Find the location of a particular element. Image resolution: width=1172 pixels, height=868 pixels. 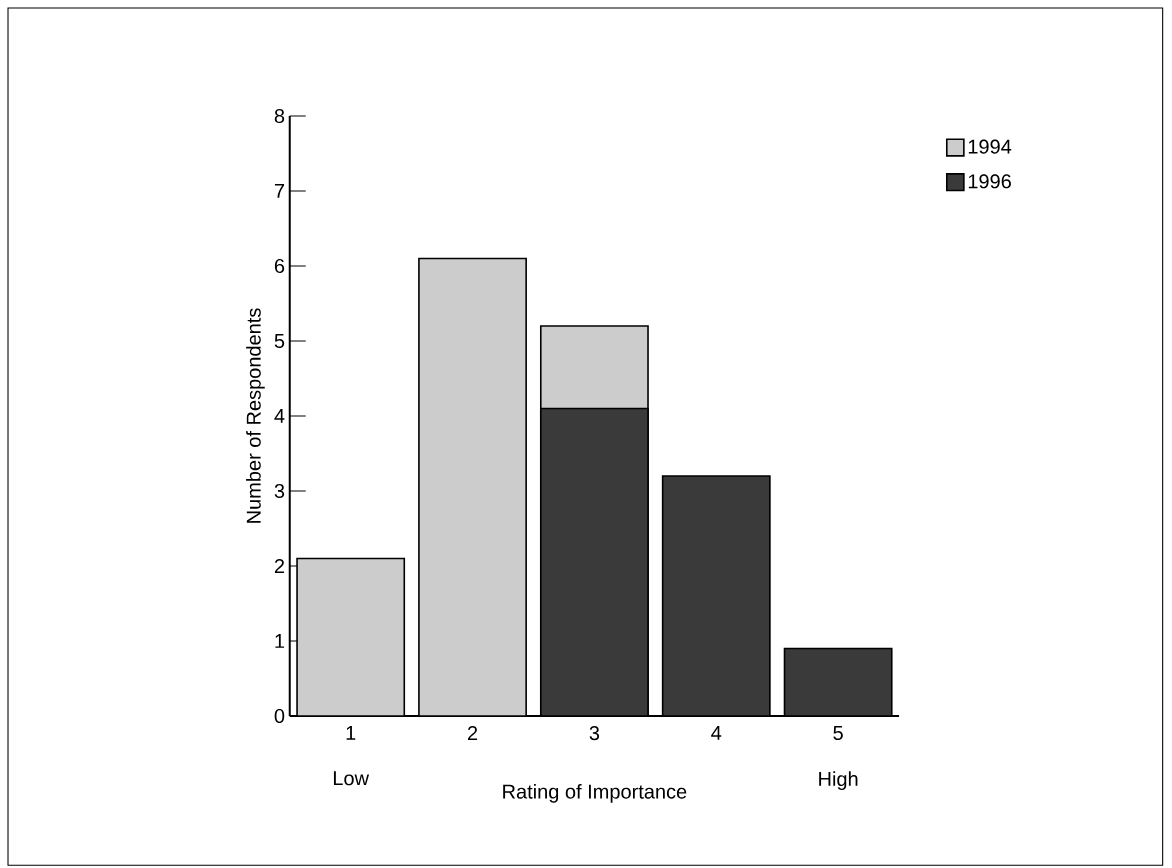

x-tick-label: 1 is located at coordinates (351, 733).